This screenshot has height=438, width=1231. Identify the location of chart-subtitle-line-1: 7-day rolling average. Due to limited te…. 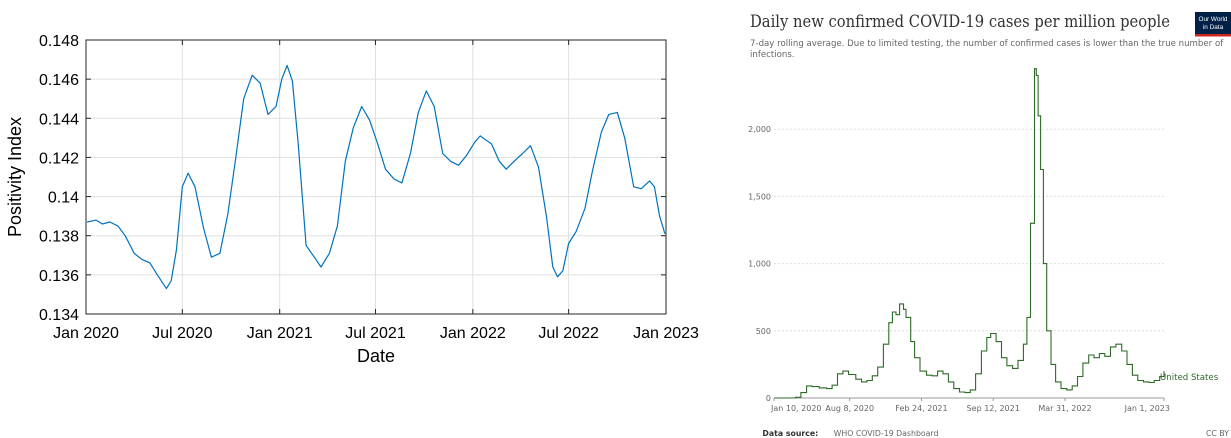
(987, 44).